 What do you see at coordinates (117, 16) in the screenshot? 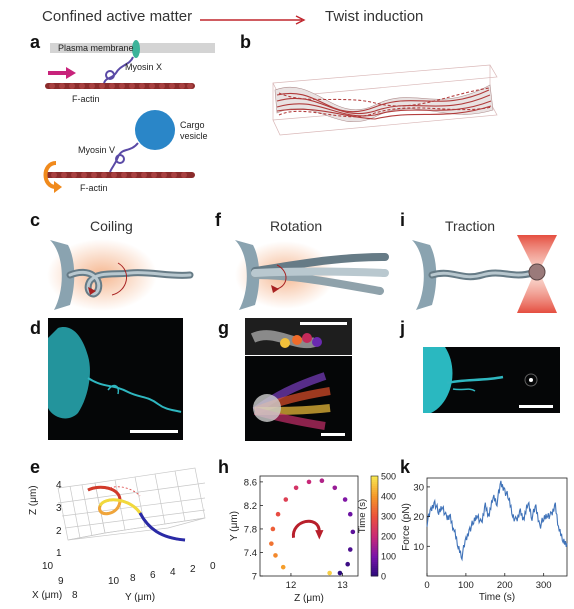
I see `header-left-title: Confined active matter` at bounding box center [117, 16].